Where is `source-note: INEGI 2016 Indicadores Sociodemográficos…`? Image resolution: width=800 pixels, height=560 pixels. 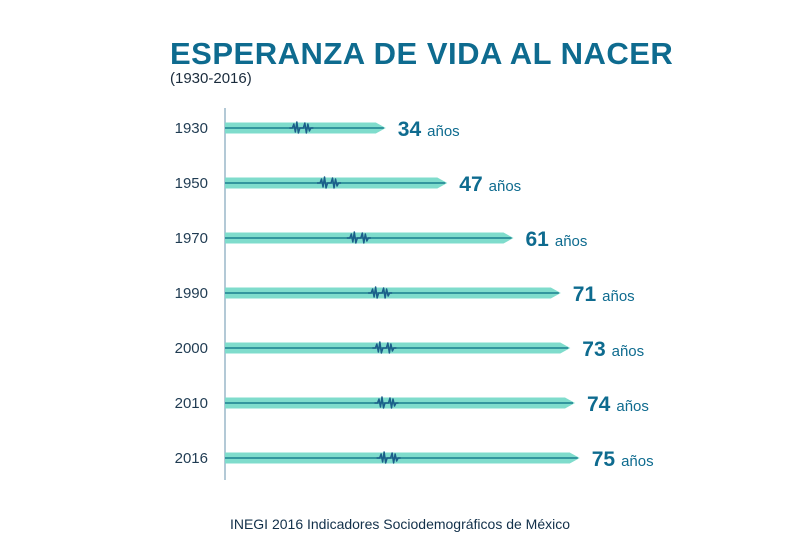
source-note: INEGI 2016 Indicadores Sociodemográficos… is located at coordinates (400, 524).